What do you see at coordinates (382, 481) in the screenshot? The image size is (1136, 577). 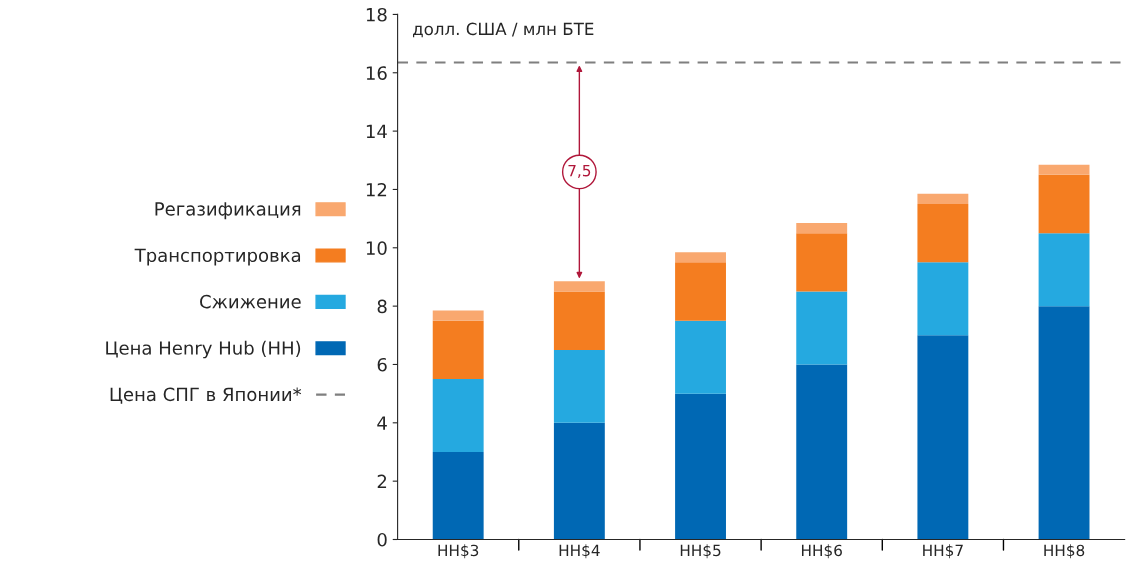 I see `y-tick-label: 2` at bounding box center [382, 481].